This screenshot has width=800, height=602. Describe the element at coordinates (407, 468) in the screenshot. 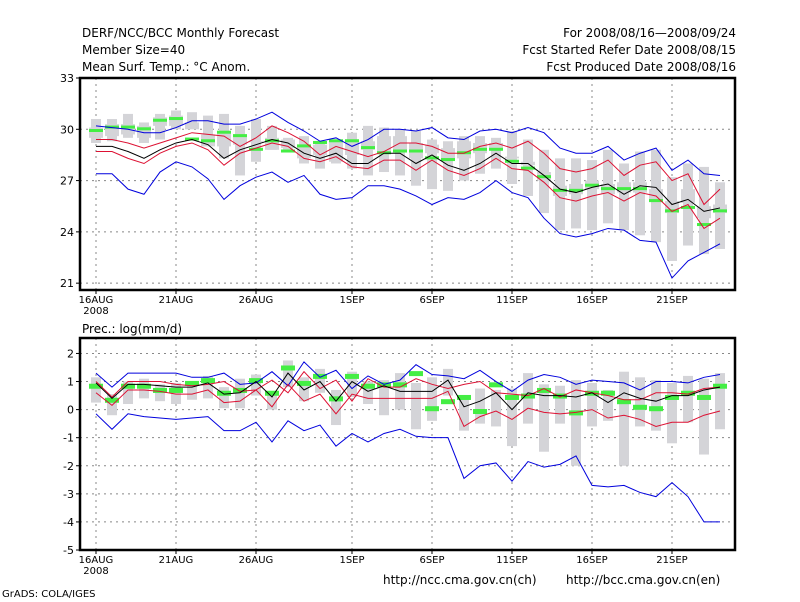

I see `series-line-min` at that location.